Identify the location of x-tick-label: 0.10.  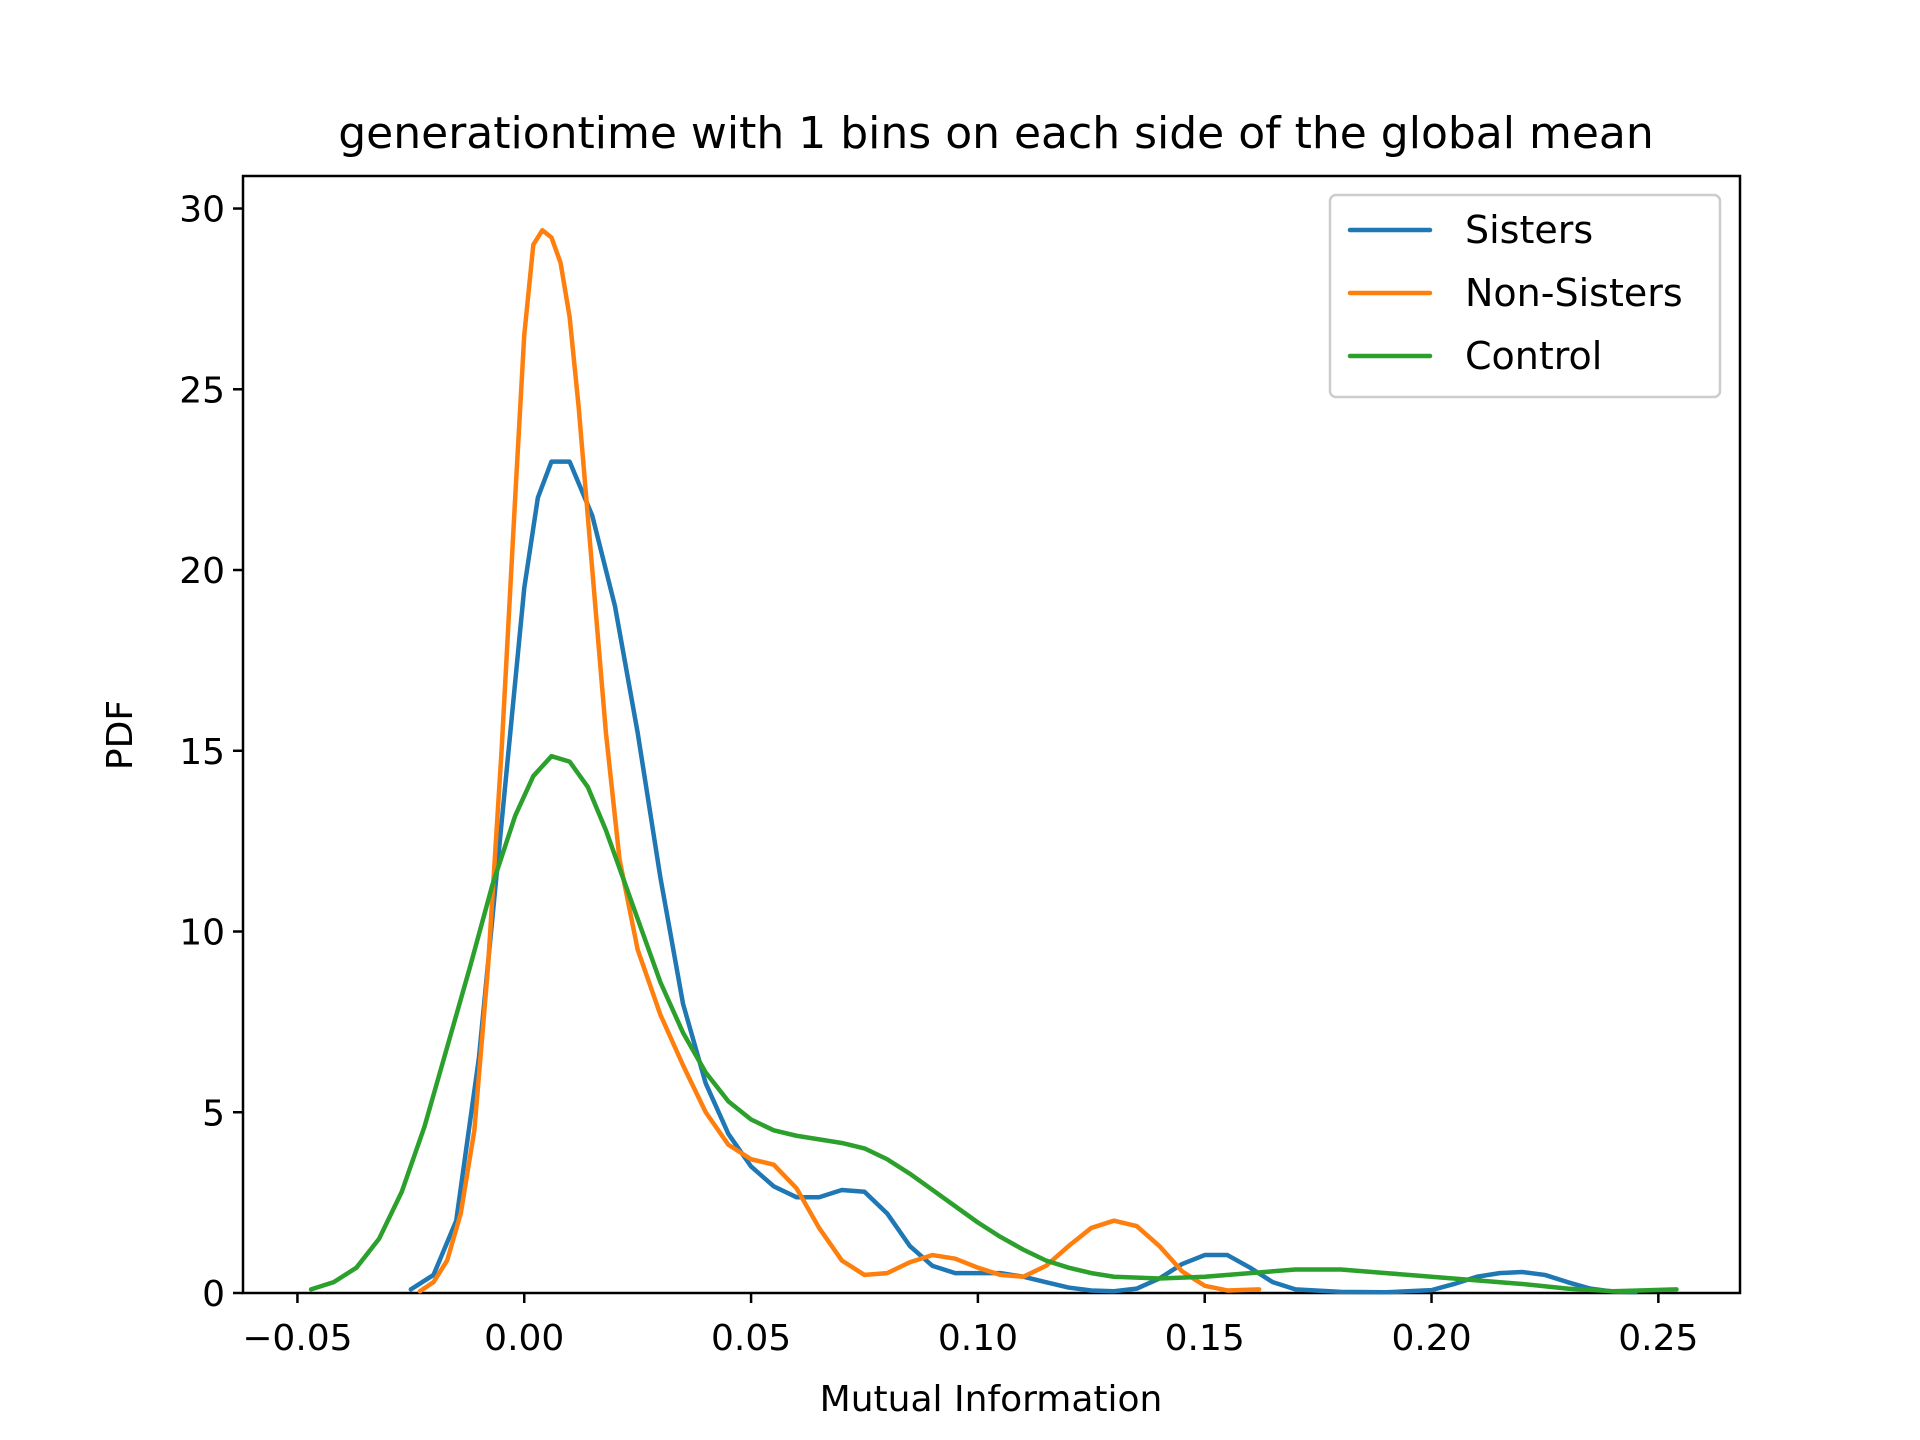
(978, 1338).